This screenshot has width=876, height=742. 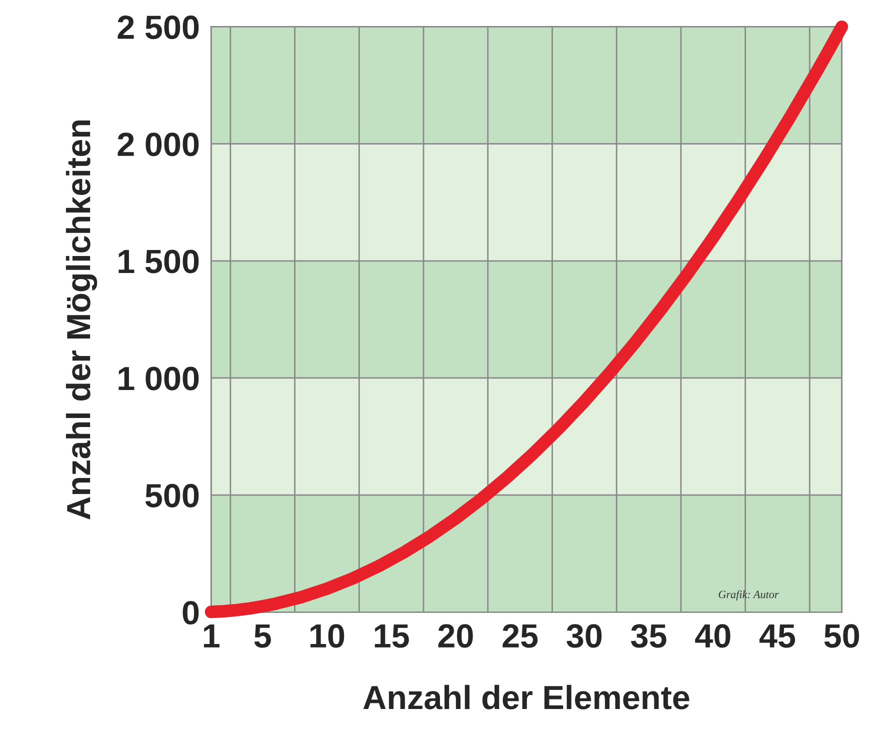 I want to click on y-tick-label: 500, so click(x=172, y=496).